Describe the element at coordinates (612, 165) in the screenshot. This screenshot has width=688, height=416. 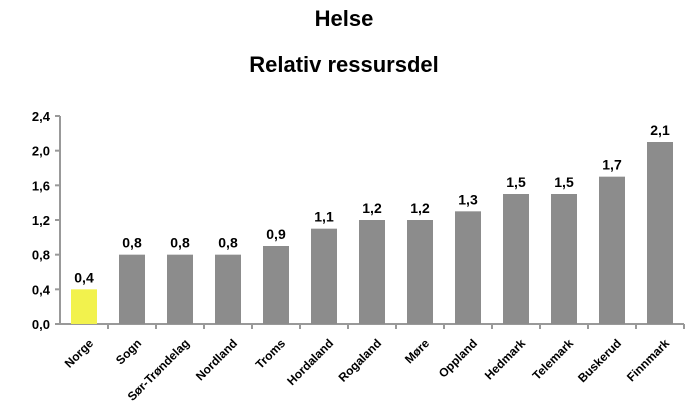
I see `data-label: 1,7` at that location.